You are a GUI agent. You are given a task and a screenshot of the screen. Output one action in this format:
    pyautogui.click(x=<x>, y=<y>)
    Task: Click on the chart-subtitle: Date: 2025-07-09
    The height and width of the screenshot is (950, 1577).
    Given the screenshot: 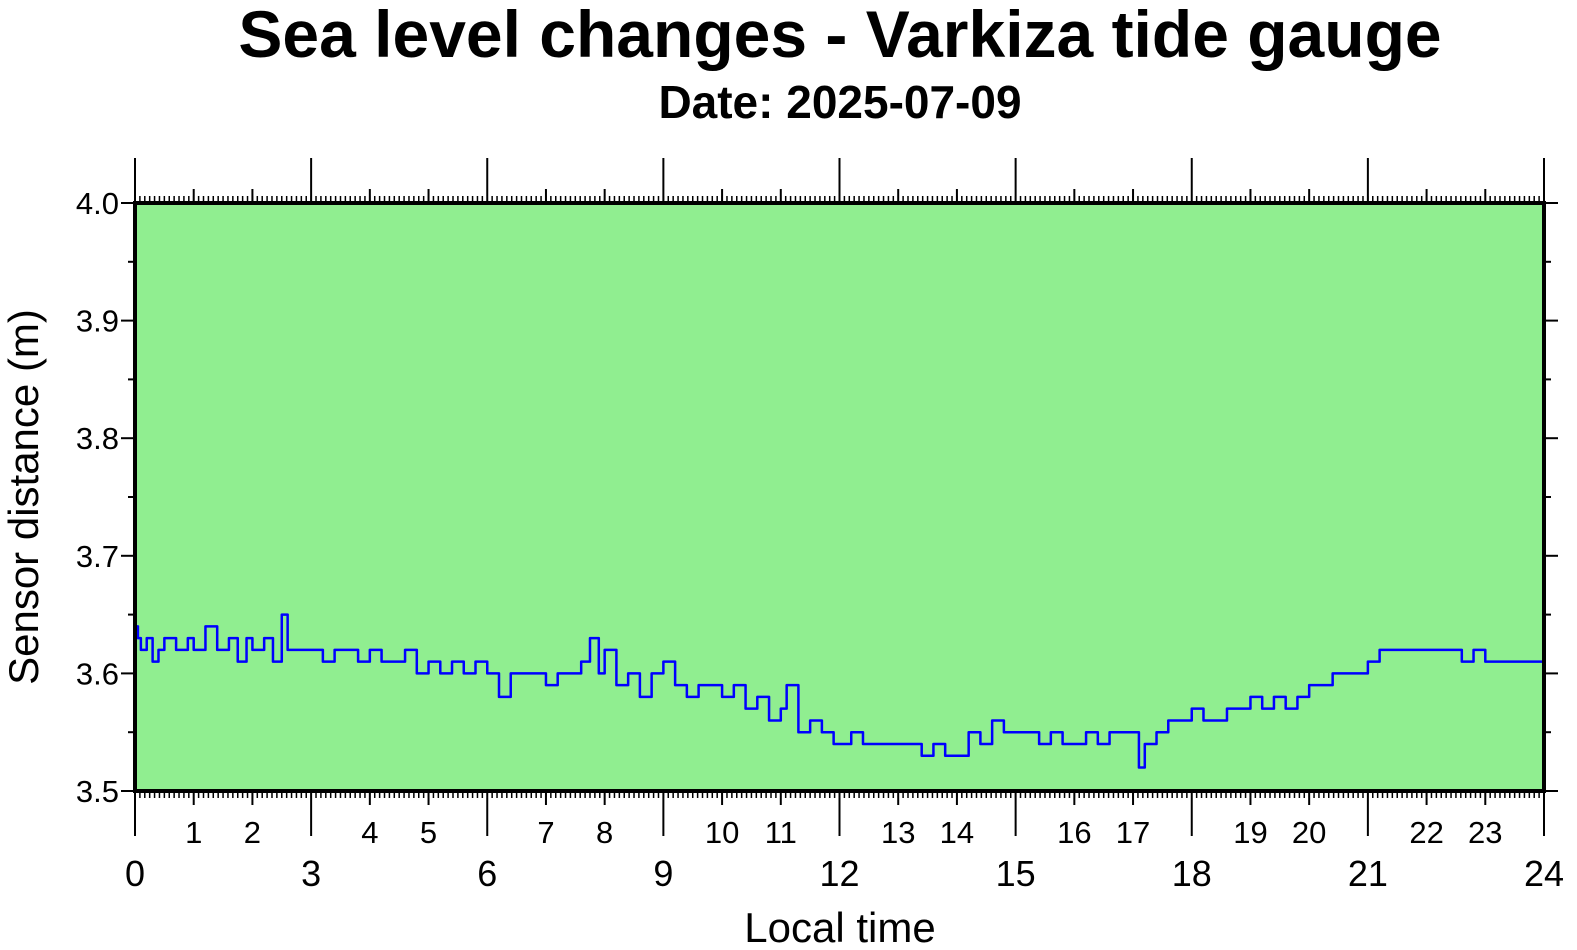 What is the action you would take?
    pyautogui.click(x=839, y=102)
    